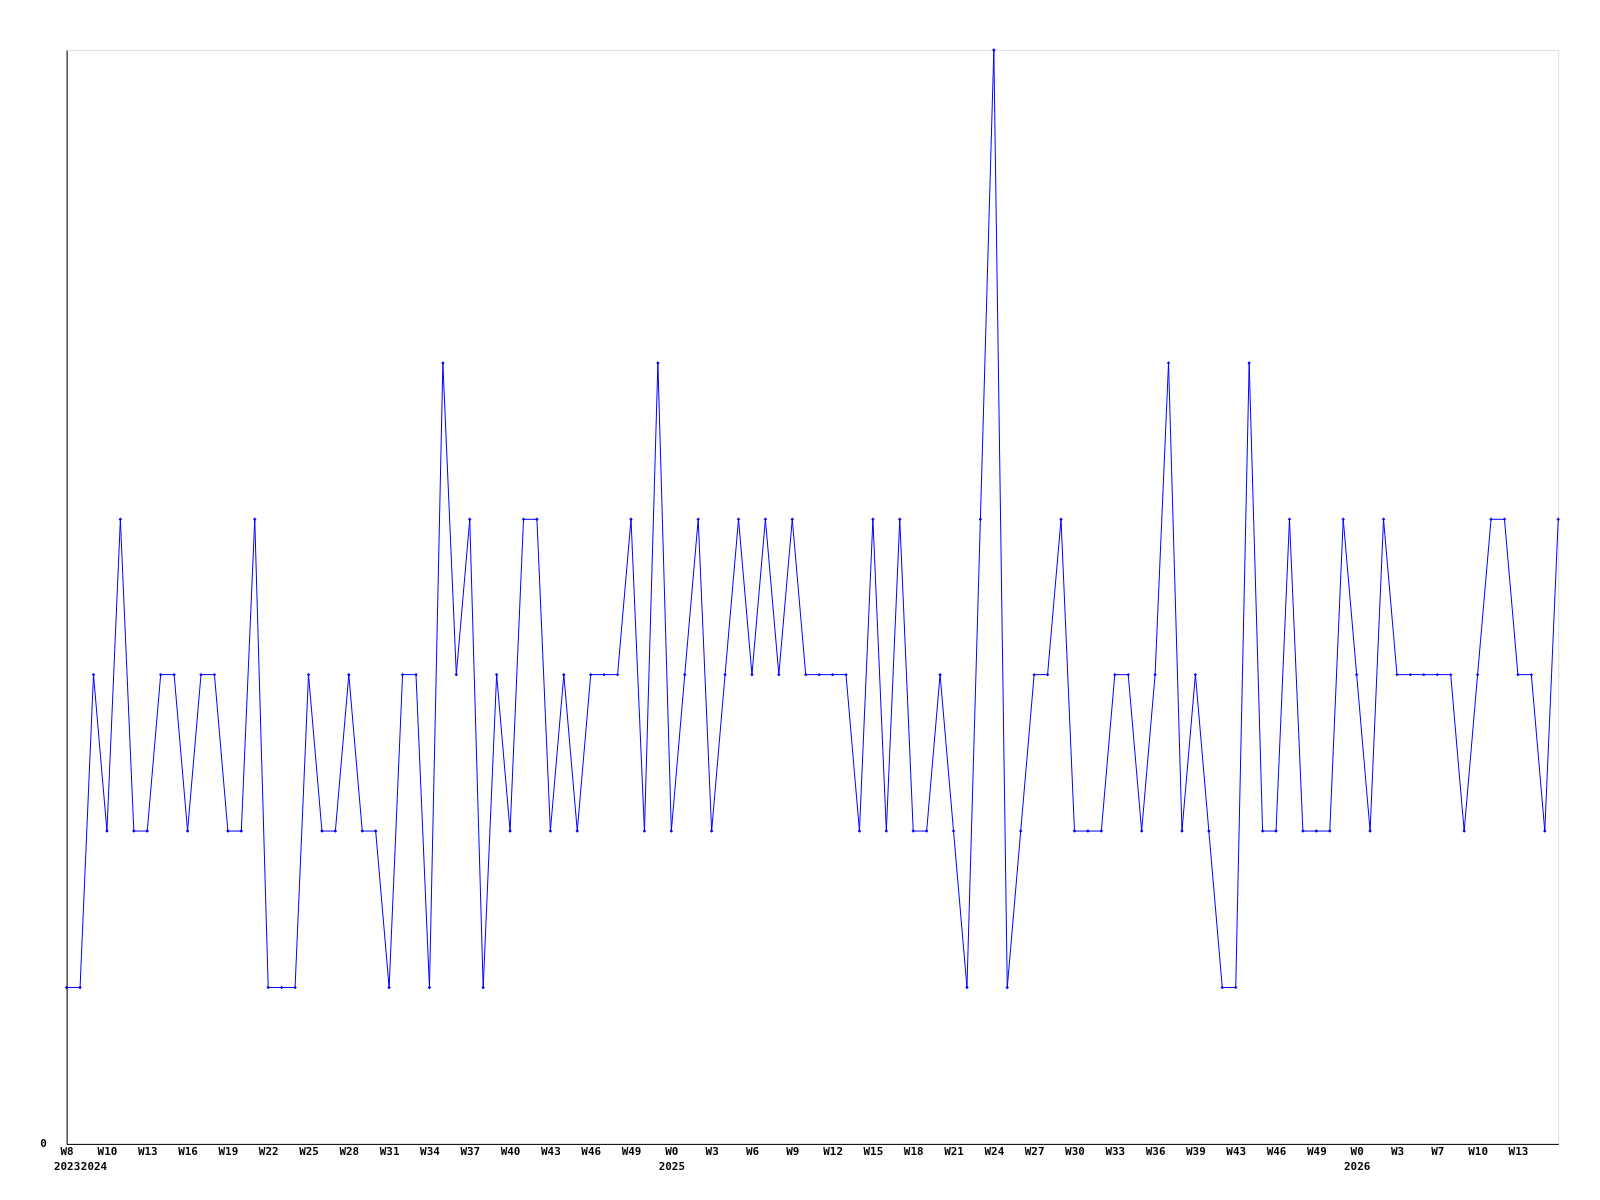 This screenshot has height=1200, width=1600. What do you see at coordinates (268, 1152) in the screenshot?
I see `x-tick-label: W22` at bounding box center [268, 1152].